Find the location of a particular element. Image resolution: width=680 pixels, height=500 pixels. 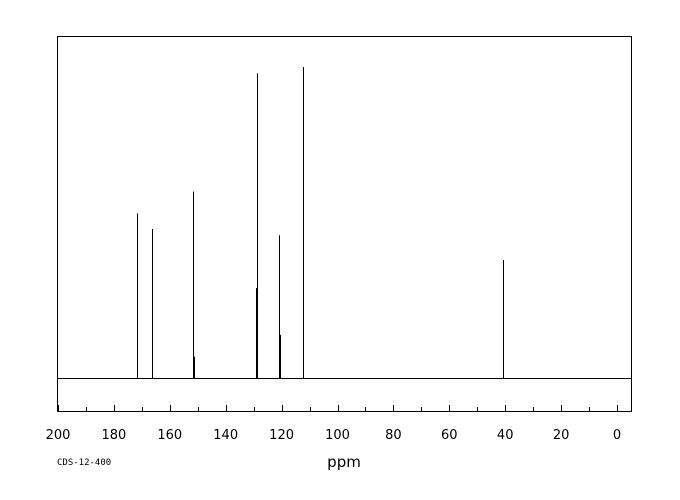

x-tick-label-40: 40 is located at coordinates (505, 435).